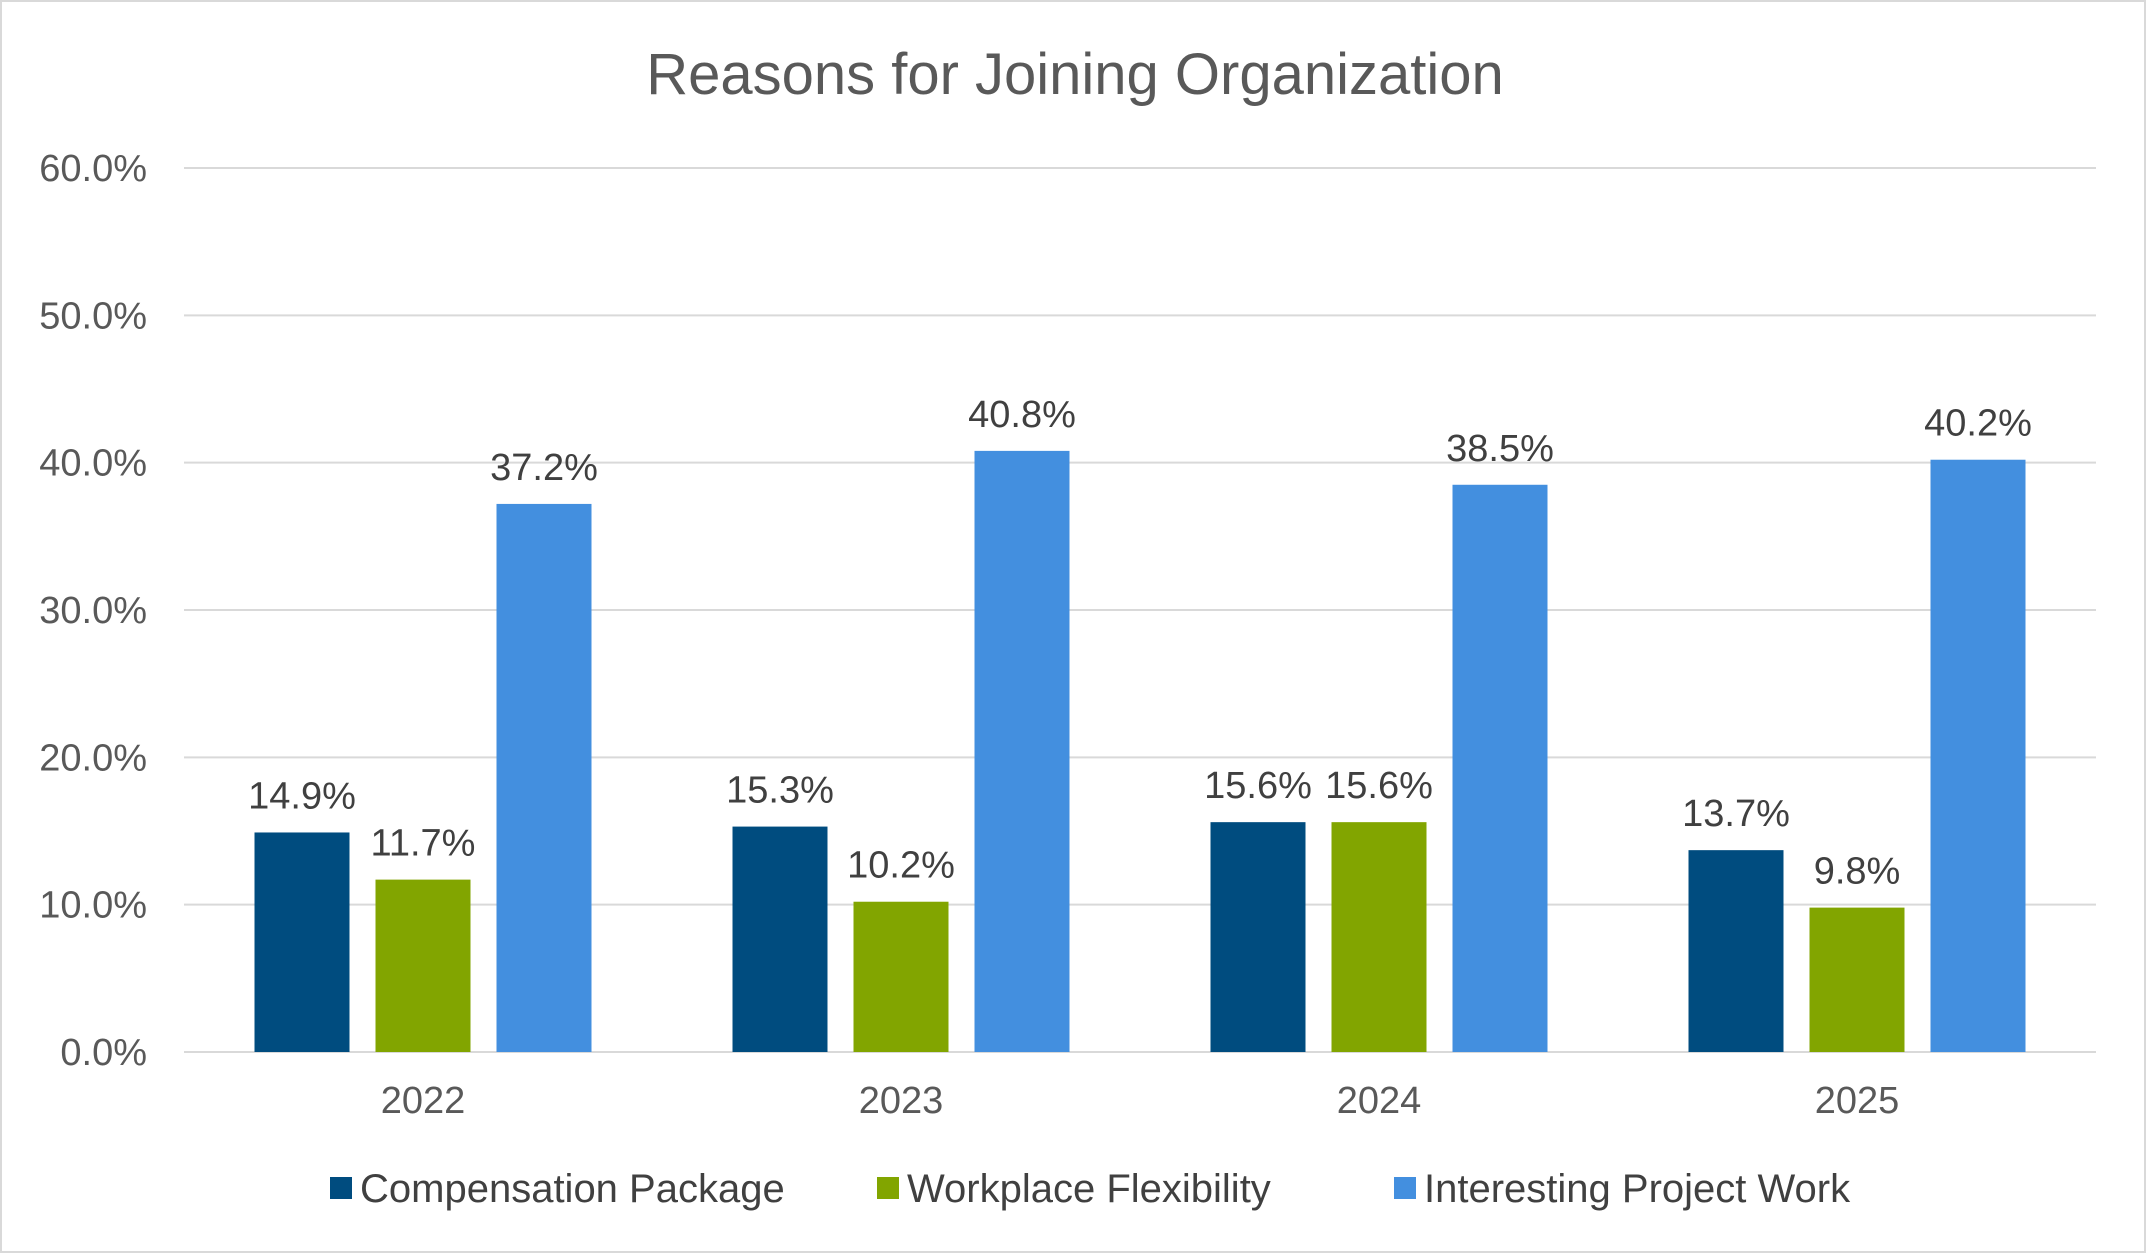 The width and height of the screenshot is (2146, 1255). I want to click on y-tick-label: 20.0%, so click(93, 758).